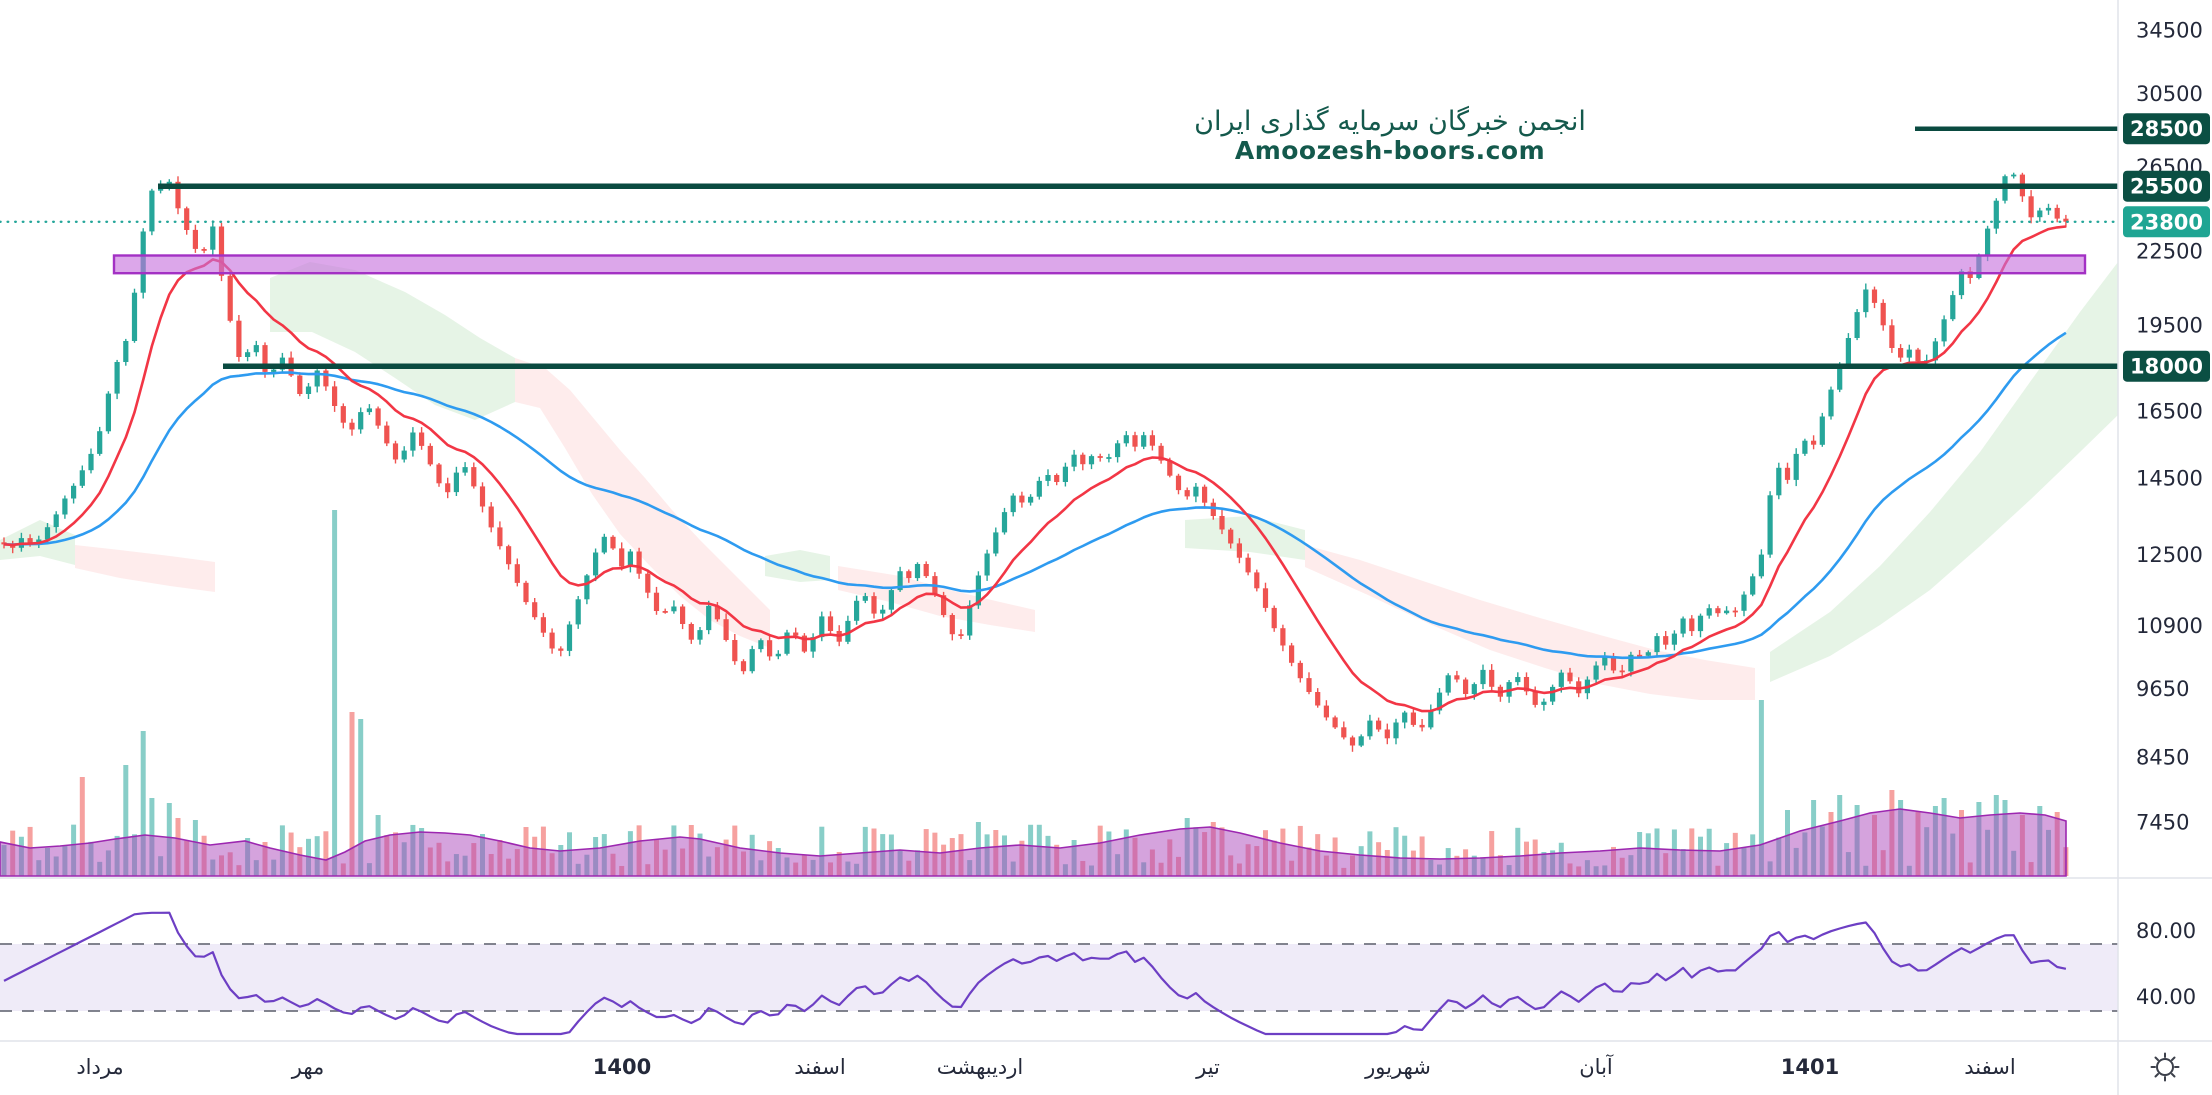  What do you see at coordinates (1397, 1067) in the screenshot?
I see `time-axis-label: شهریور` at bounding box center [1397, 1067].